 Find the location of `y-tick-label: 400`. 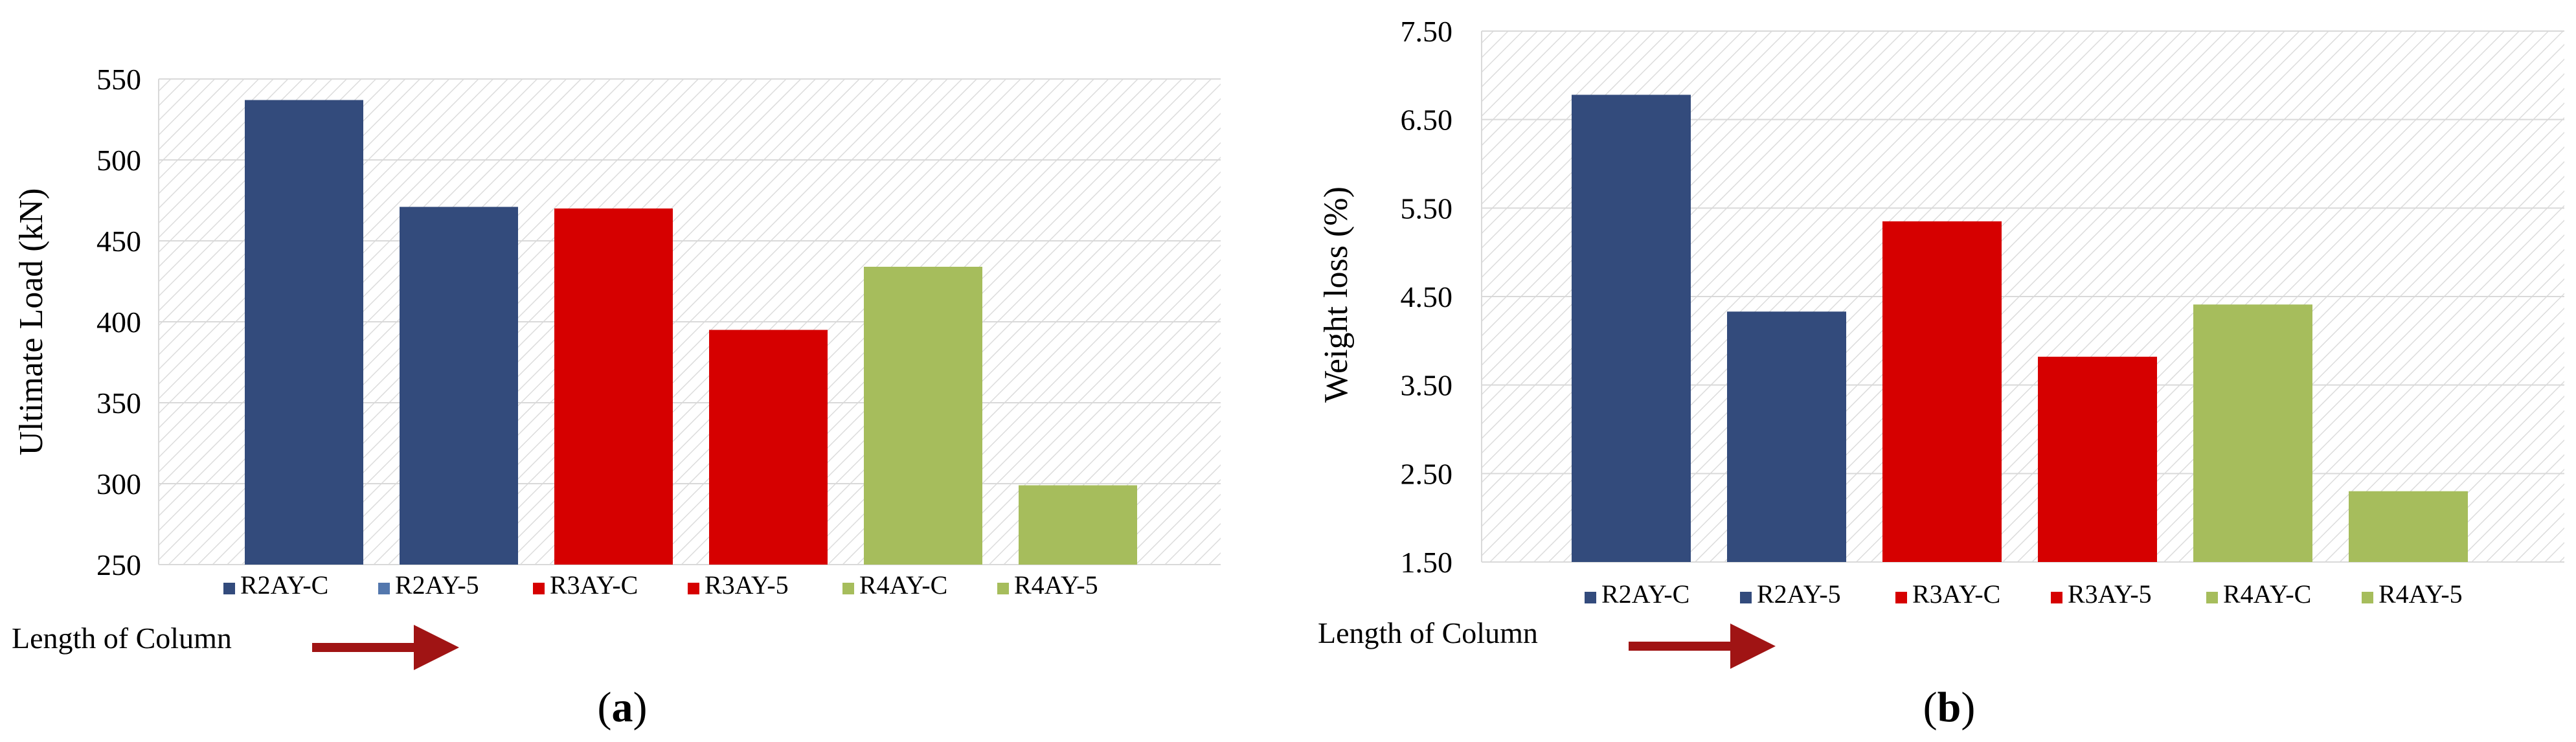

y-tick-label: 400 is located at coordinates (118, 322).